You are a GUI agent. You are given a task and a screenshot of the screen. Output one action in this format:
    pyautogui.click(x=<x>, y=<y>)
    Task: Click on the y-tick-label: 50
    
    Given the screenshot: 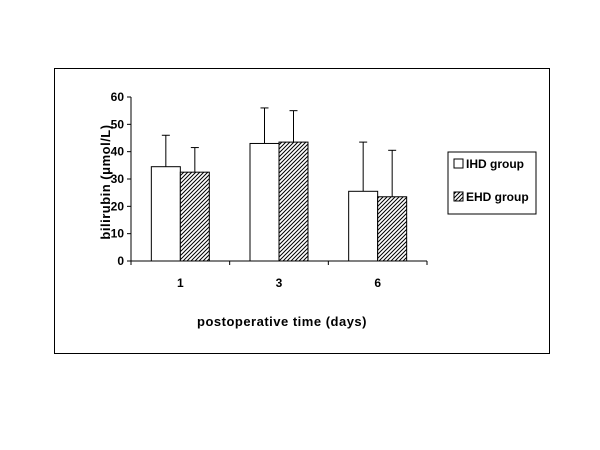 What is the action you would take?
    pyautogui.click(x=118, y=124)
    